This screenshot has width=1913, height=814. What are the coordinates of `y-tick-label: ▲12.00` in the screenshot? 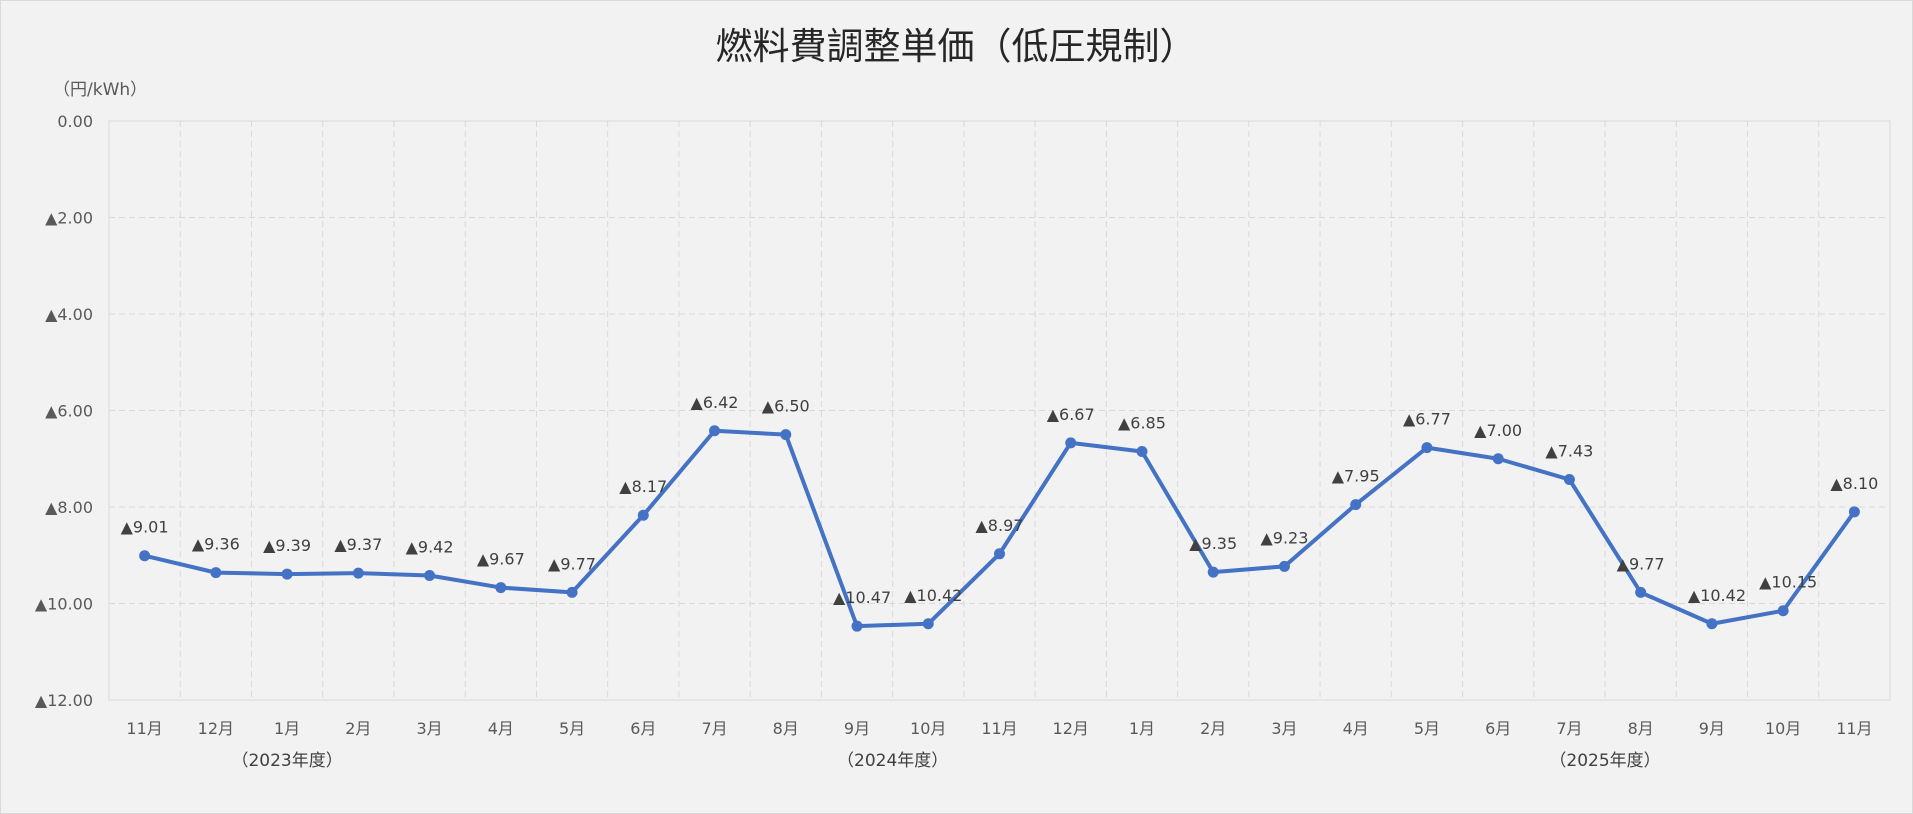 It's located at (64, 700).